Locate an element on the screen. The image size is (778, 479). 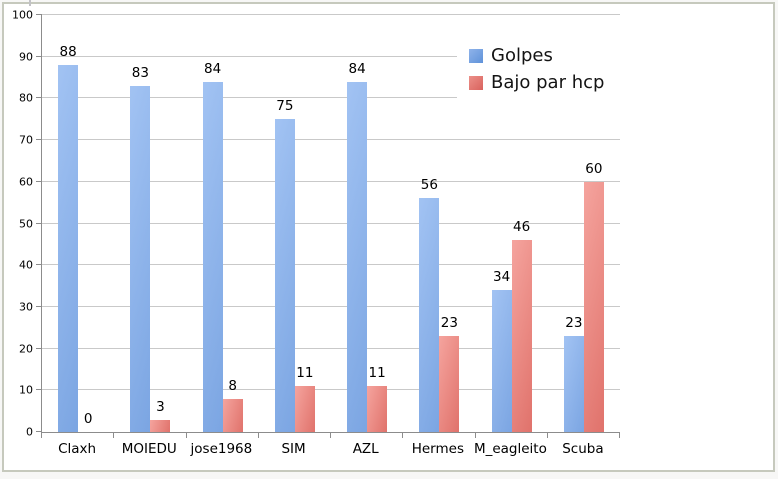
bar-golpes-MOIEDU: 83 is located at coordinates (140, 249).